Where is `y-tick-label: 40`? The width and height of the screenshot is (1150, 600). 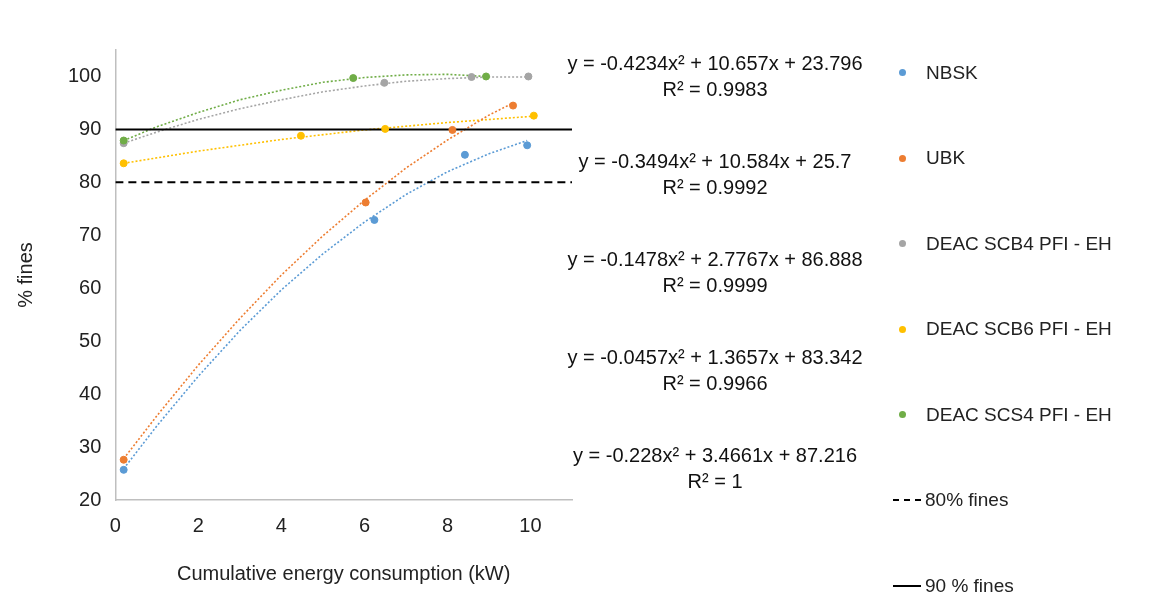
y-tick-label: 40 is located at coordinates (90, 392).